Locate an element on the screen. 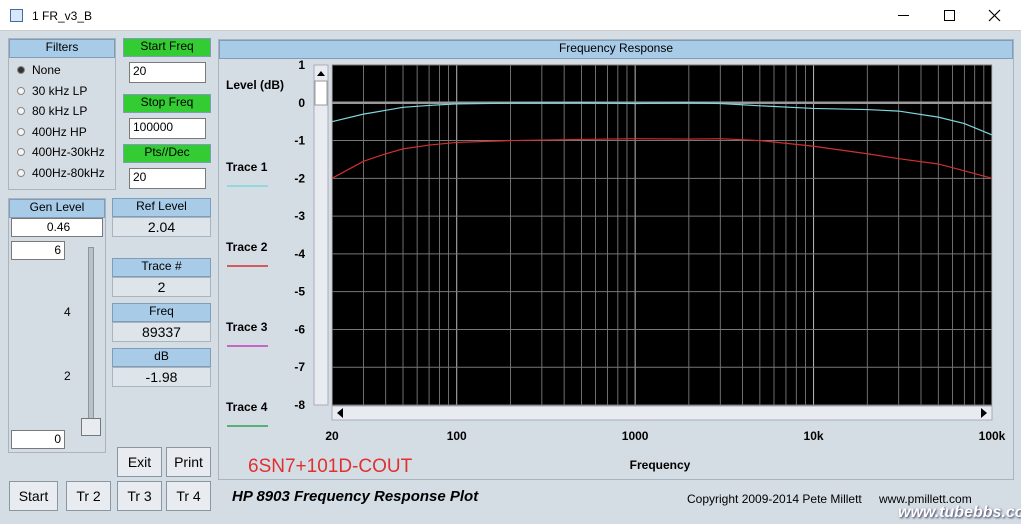 The width and height of the screenshot is (1021, 524). y-tick-label: -8 is located at coordinates (299, 405).